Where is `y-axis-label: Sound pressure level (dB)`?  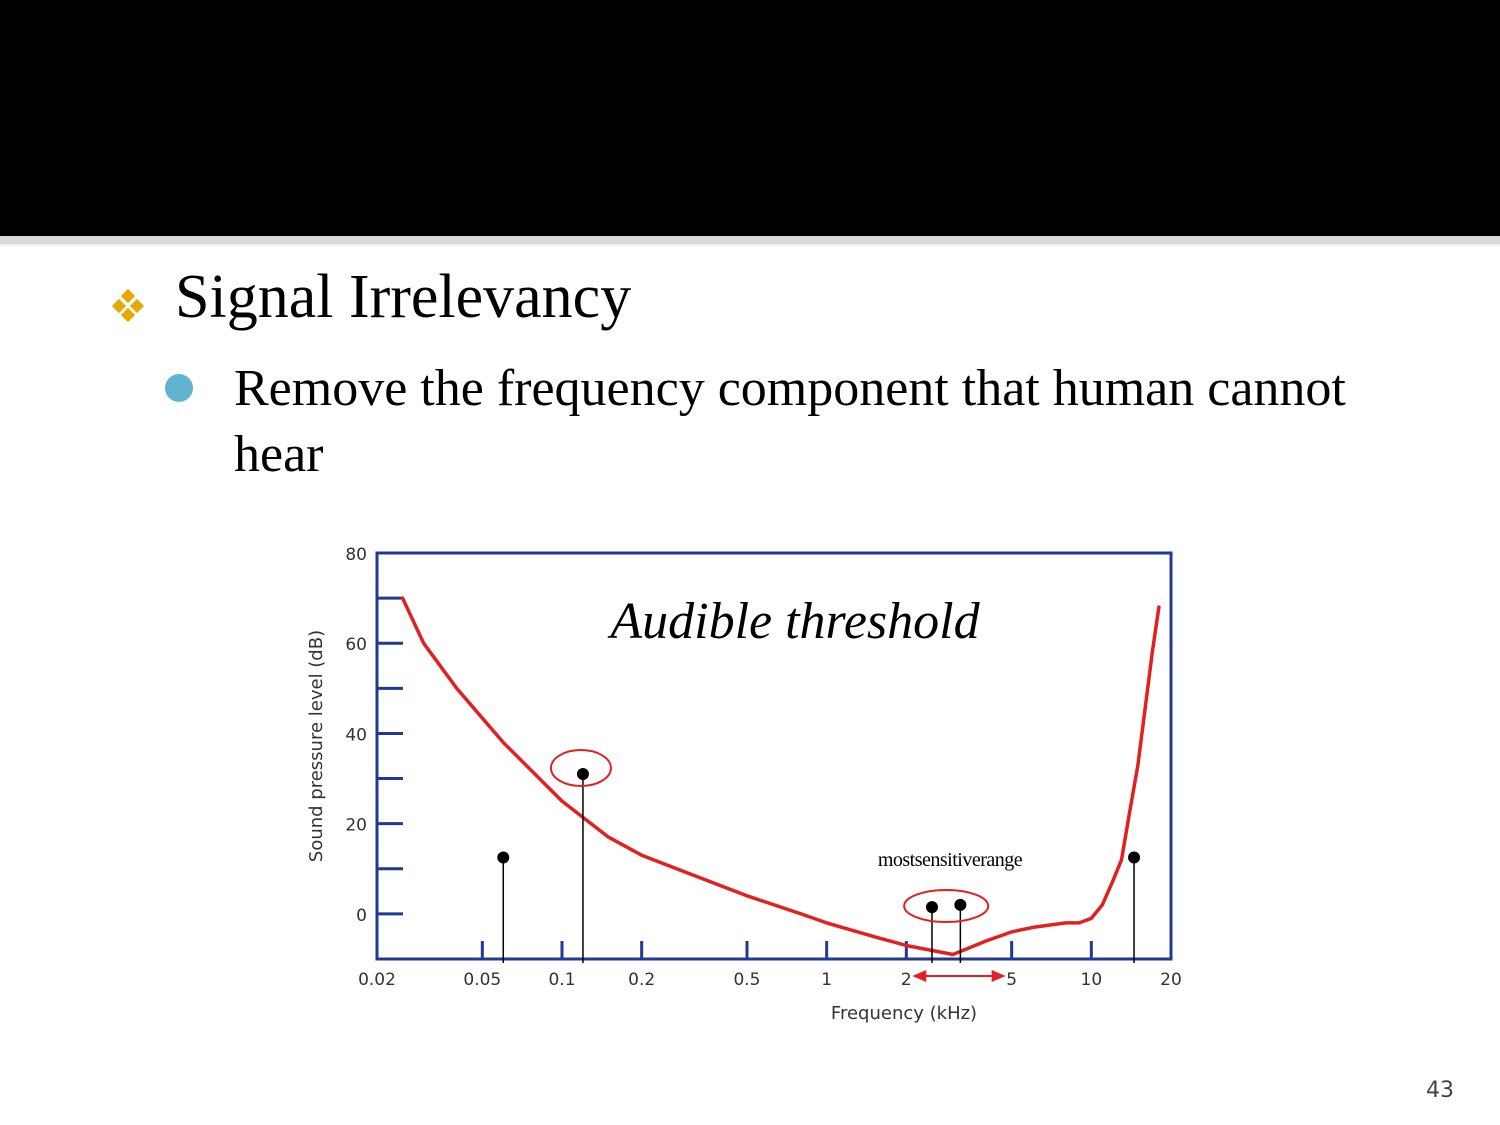 y-axis-label: Sound pressure level (dB) is located at coordinates (316, 746).